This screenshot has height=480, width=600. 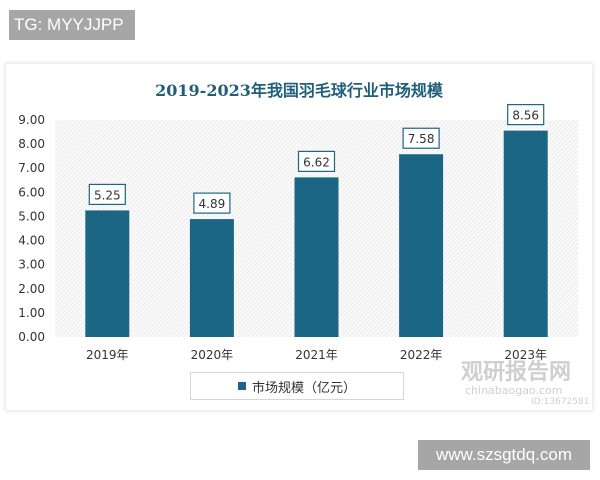 What do you see at coordinates (525, 355) in the screenshot?
I see `x-tick-label: 2023年` at bounding box center [525, 355].